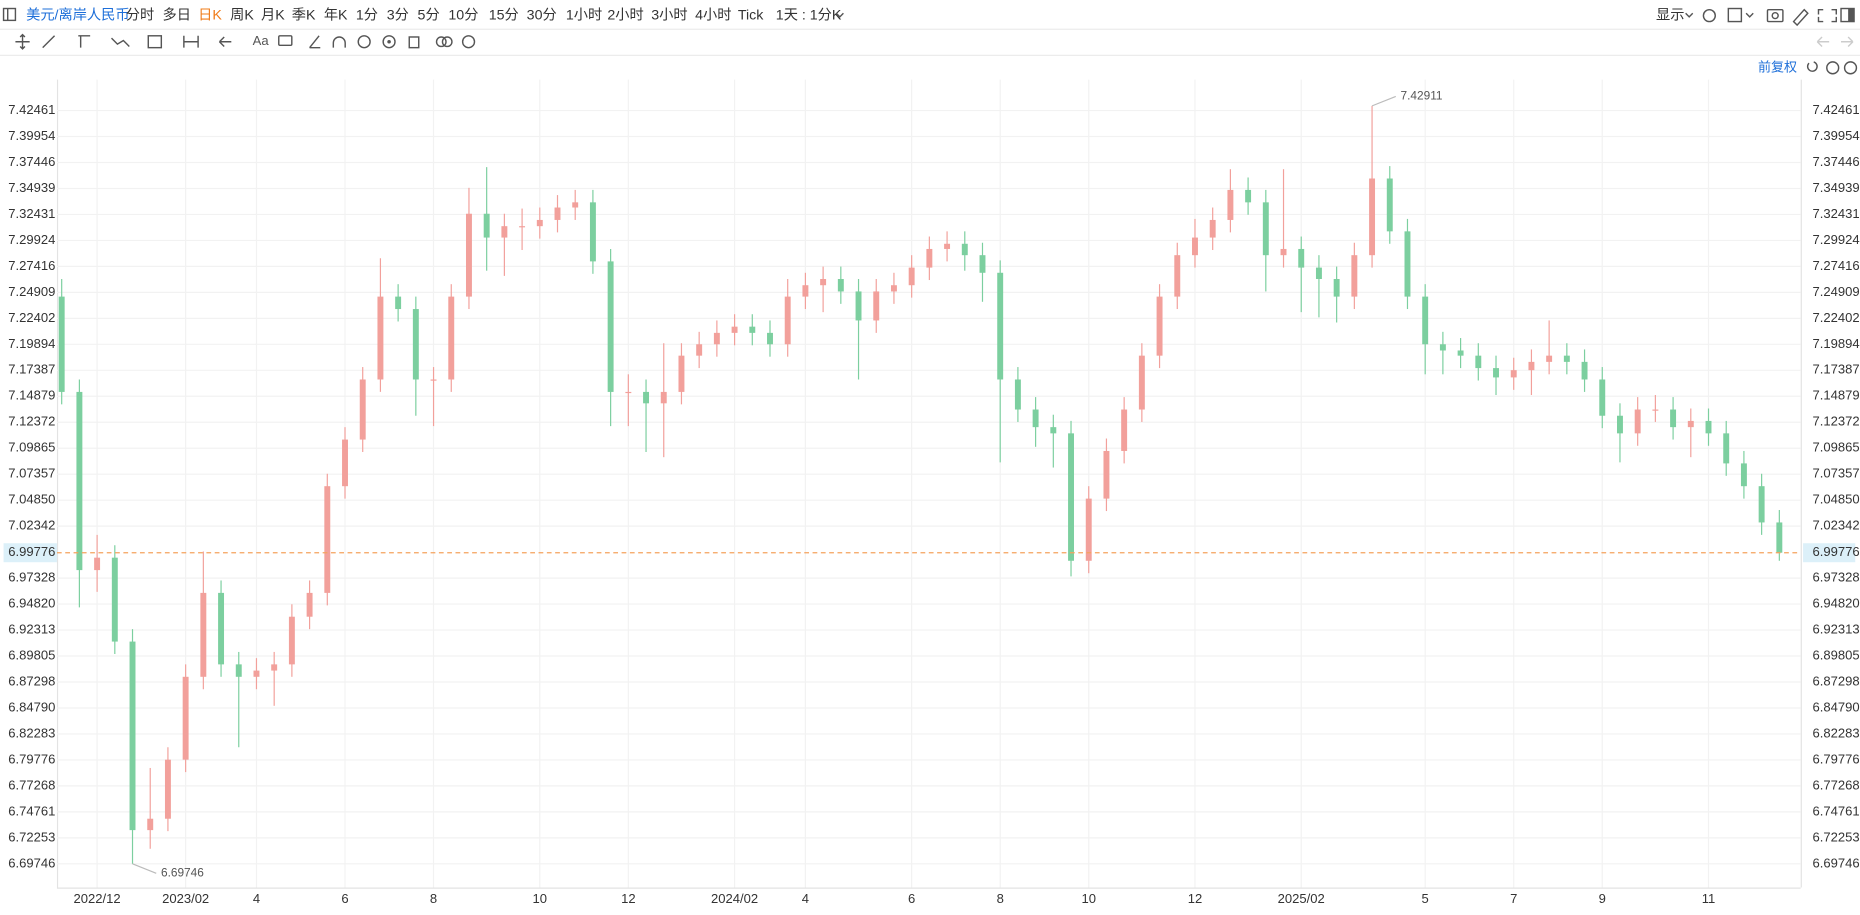 The width and height of the screenshot is (1860, 915). What do you see at coordinates (809, 14) in the screenshot?
I see `interval: 1天 : 1分K` at bounding box center [809, 14].